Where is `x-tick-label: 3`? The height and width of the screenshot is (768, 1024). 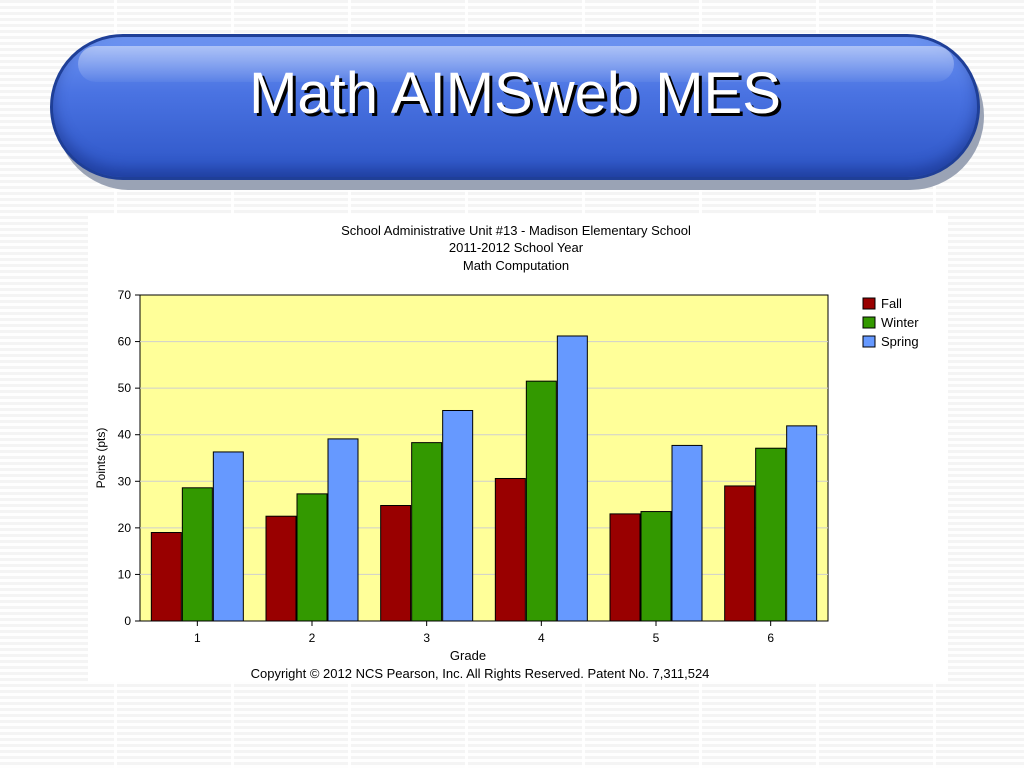
x-tick-label: 3 is located at coordinates (426, 638).